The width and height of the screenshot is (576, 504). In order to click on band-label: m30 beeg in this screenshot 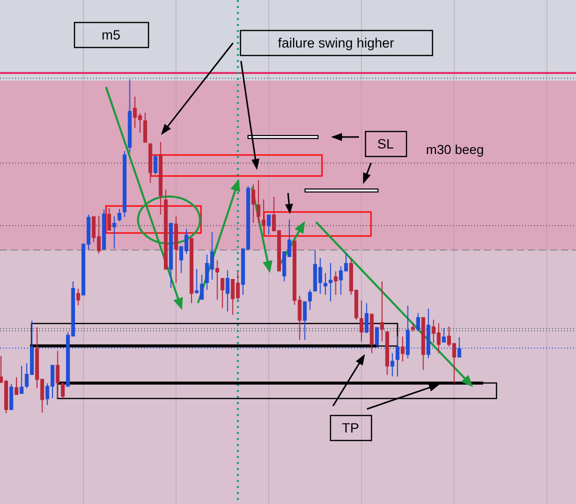, I will do `click(455, 149)`.